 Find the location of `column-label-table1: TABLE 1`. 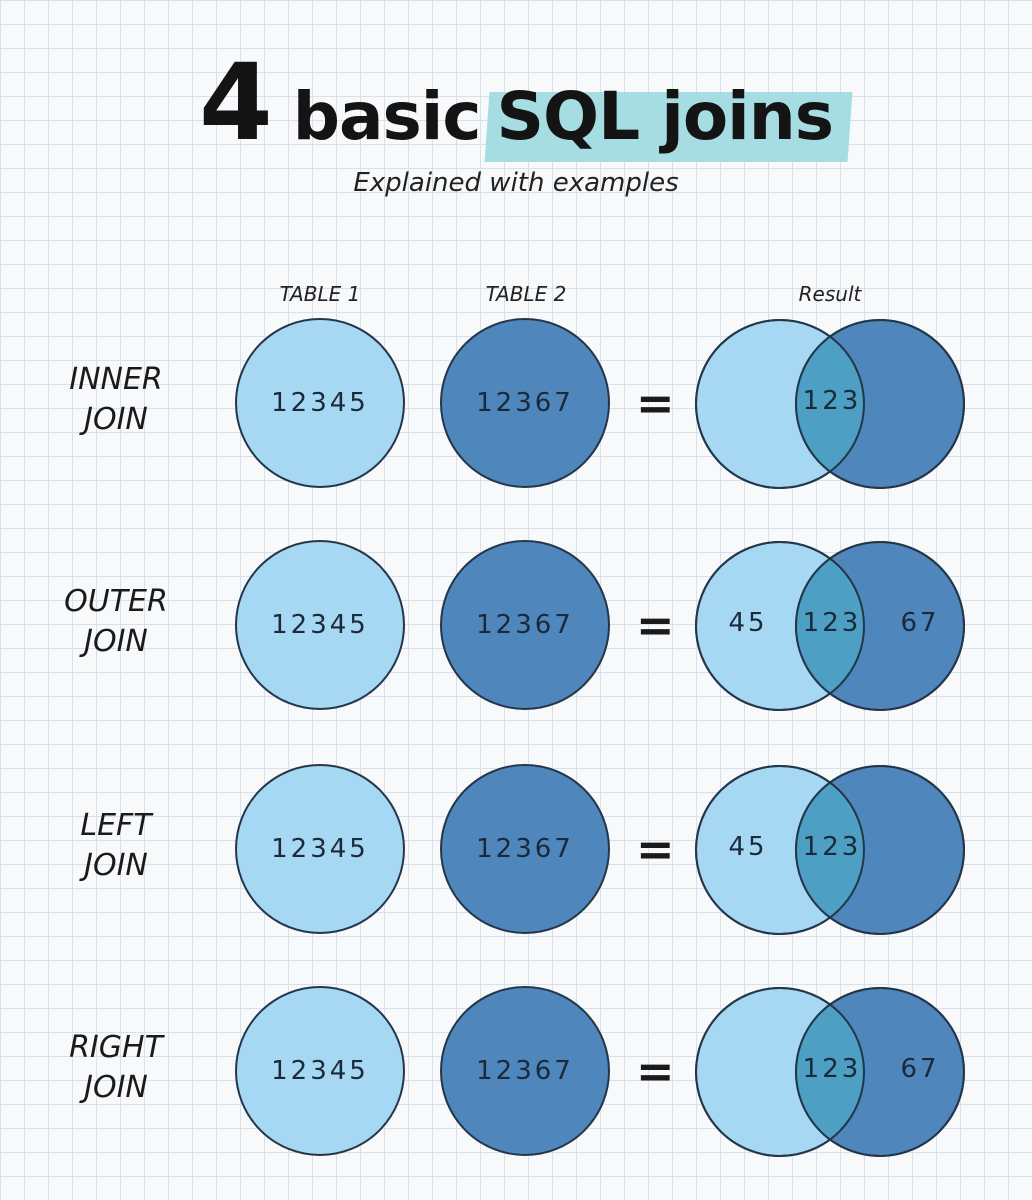

column-label-table1: TABLE 1 is located at coordinates (320, 294).